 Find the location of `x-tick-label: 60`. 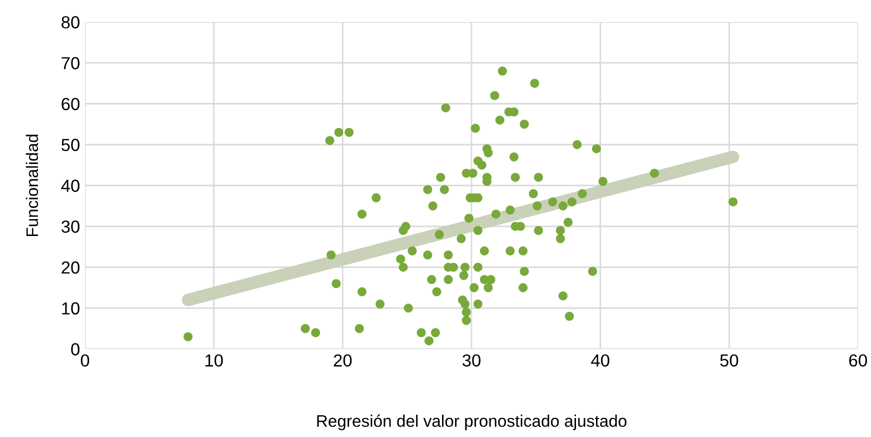

x-tick-label: 60 is located at coordinates (858, 360).